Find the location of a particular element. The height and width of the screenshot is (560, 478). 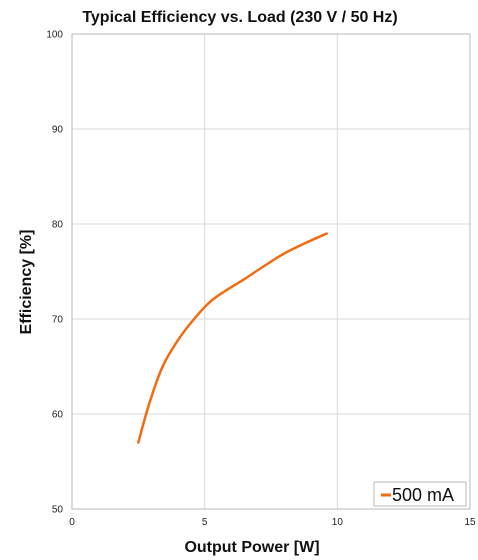

legend-box is located at coordinates (420, 494).